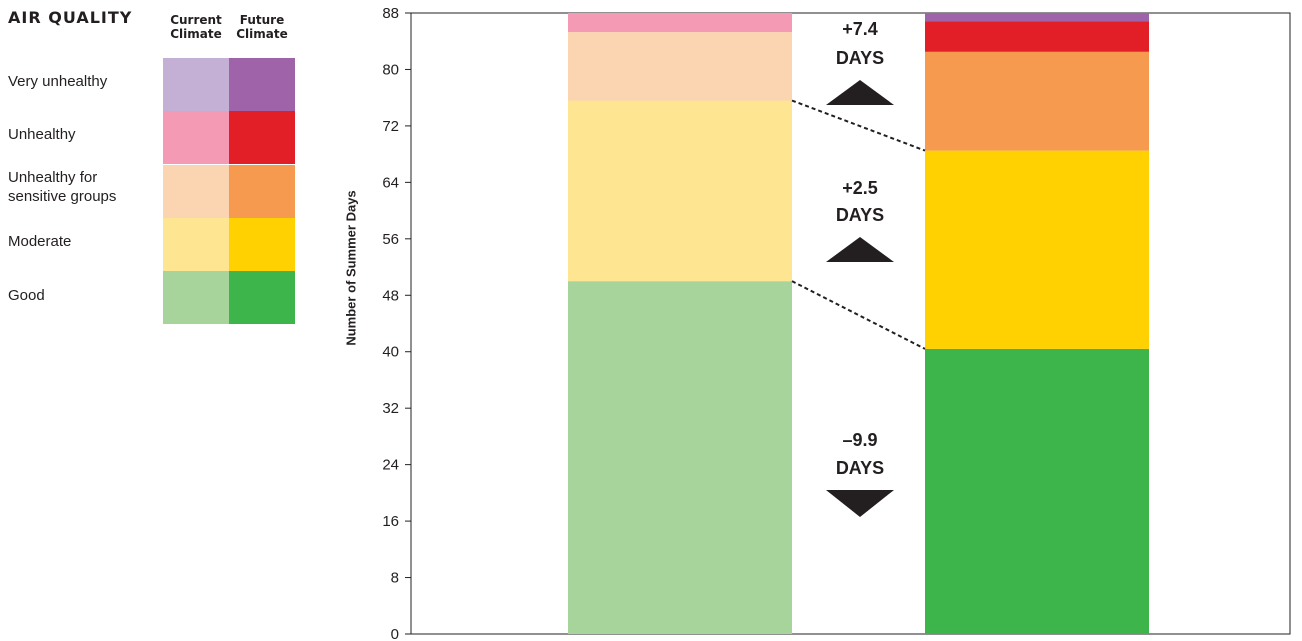 Image resolution: width=1302 pixels, height=641 pixels. What do you see at coordinates (390, 352) in the screenshot?
I see `y-tick-label: 40` at bounding box center [390, 352].